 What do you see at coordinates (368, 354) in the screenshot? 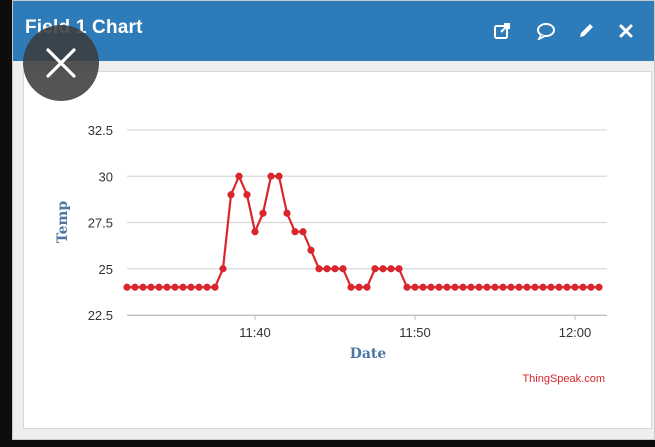
I see `x-axis-label: Date` at bounding box center [368, 354].